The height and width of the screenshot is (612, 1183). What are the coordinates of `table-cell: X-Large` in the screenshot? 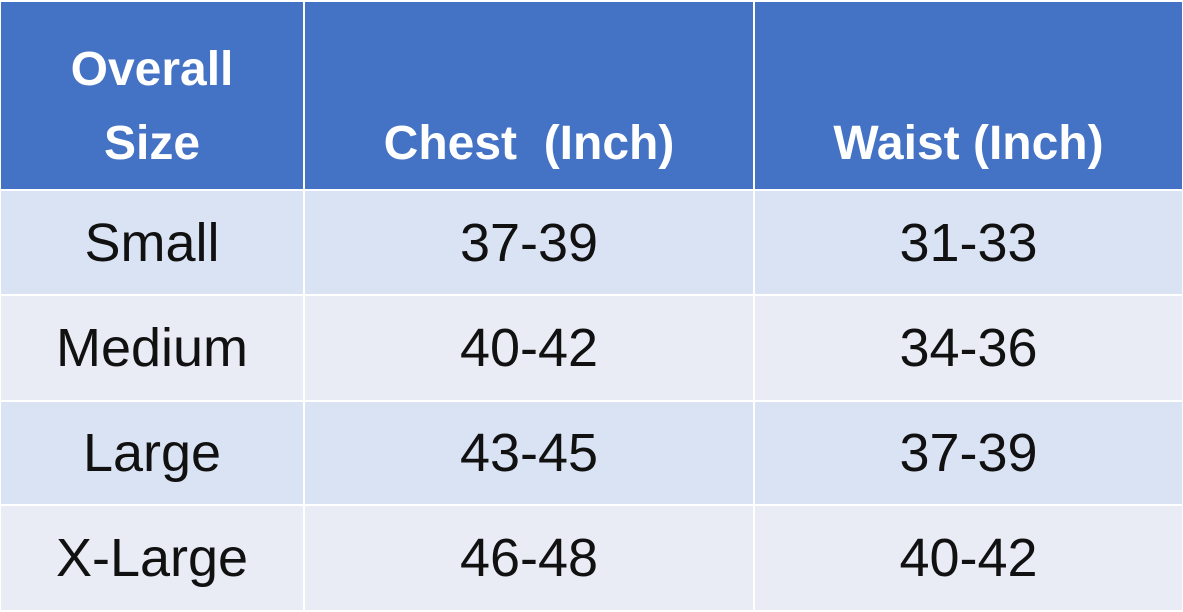 It's located at (152, 558).